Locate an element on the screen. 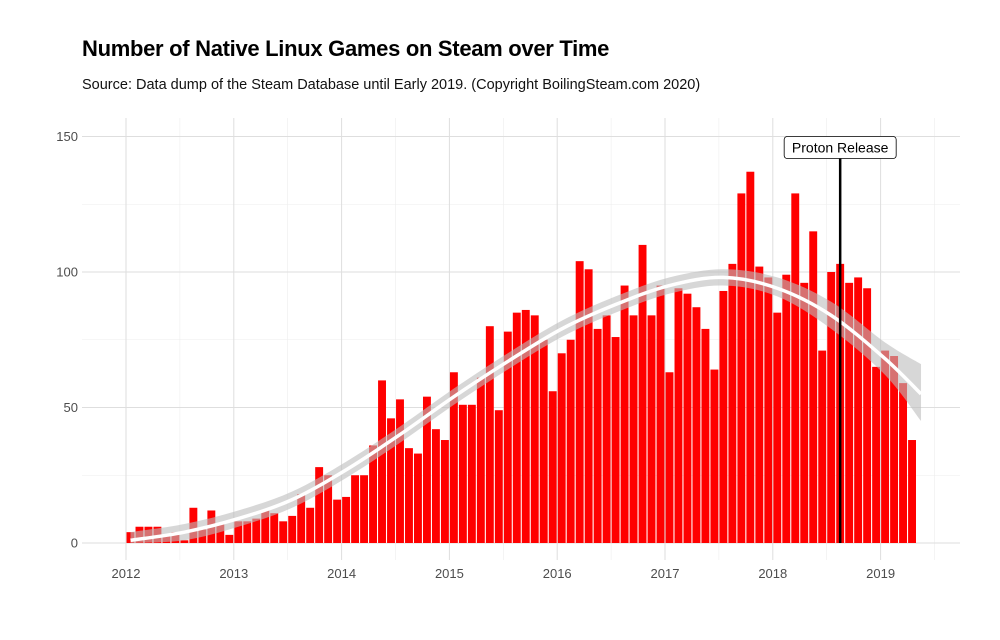 This screenshot has width=1000, height=640. y-tick-label: 100 is located at coordinates (67, 272).